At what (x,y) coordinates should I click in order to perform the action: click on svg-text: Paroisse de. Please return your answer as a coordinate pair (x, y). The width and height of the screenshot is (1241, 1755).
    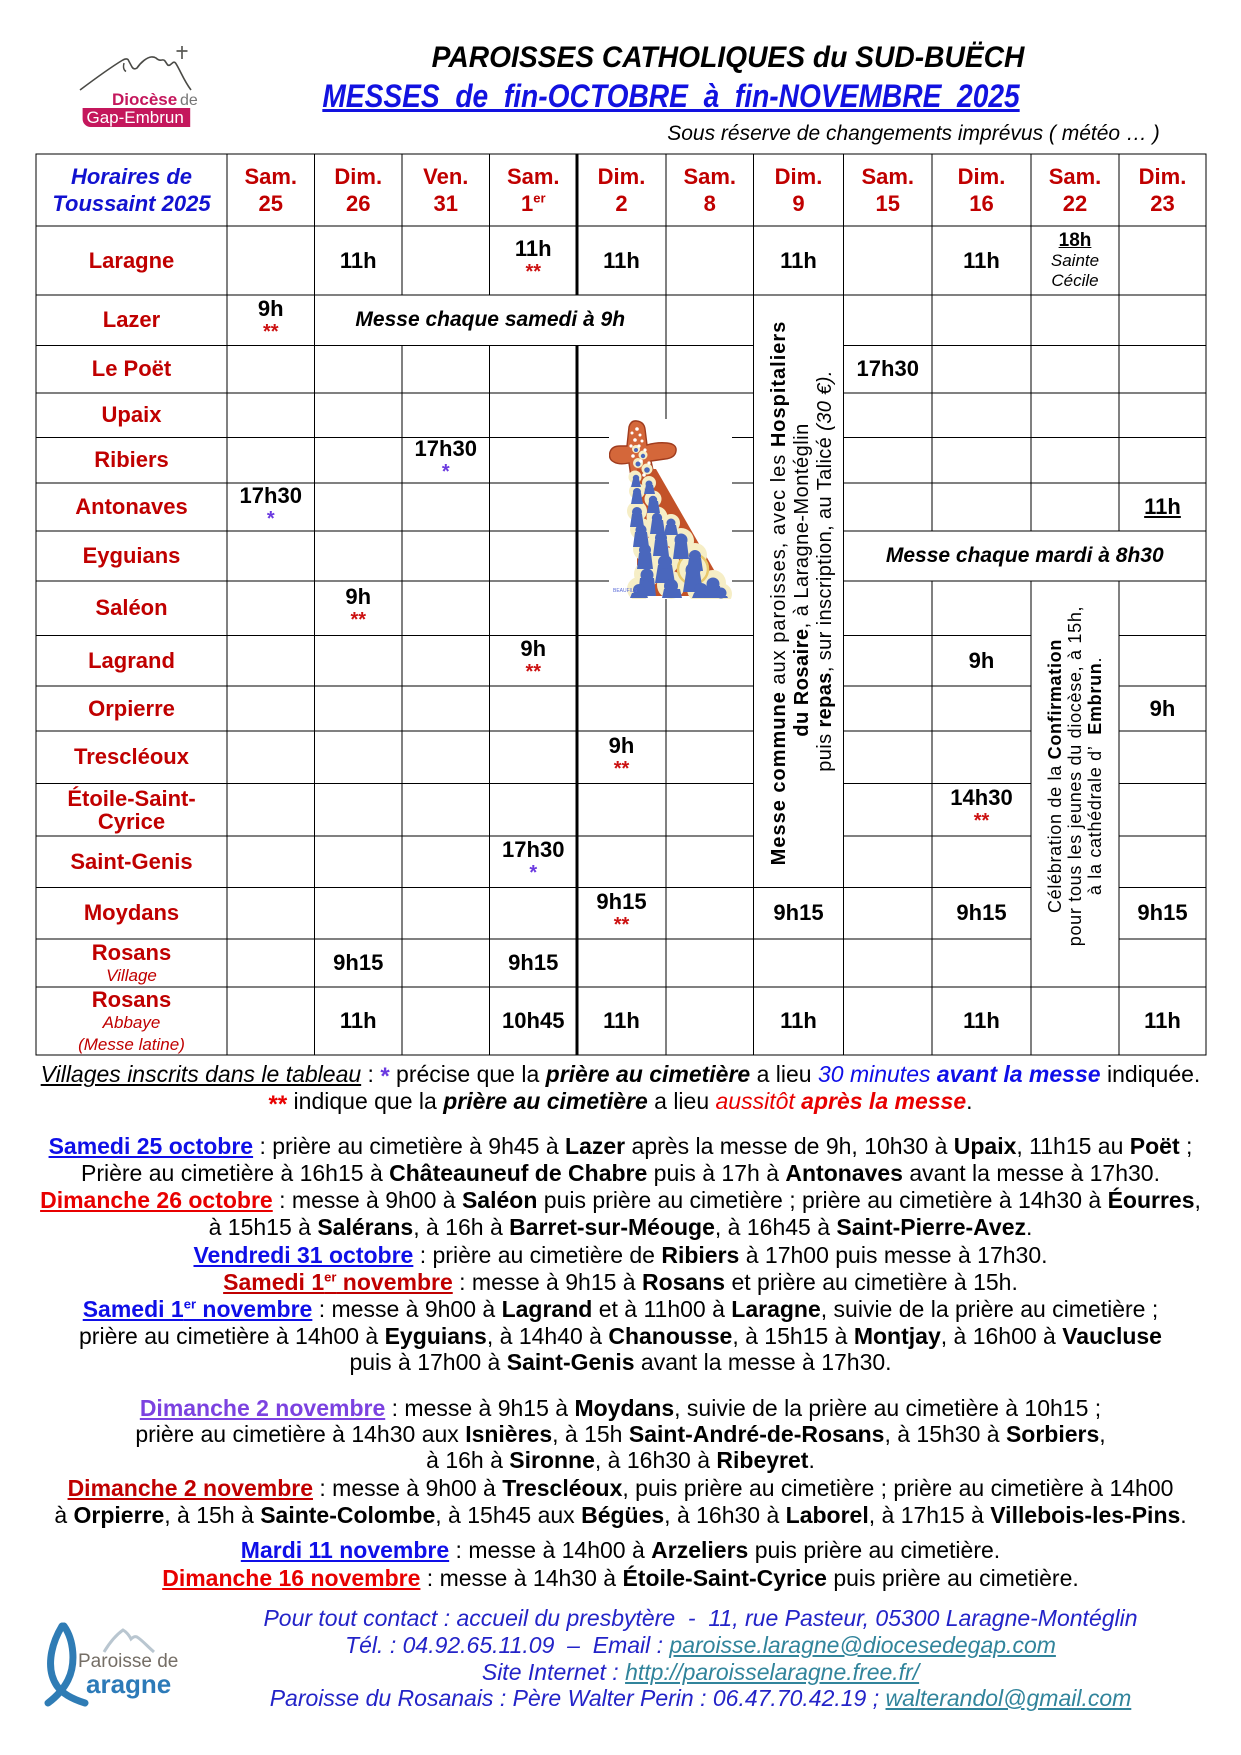
    Looking at the image, I should click on (128, 1661).